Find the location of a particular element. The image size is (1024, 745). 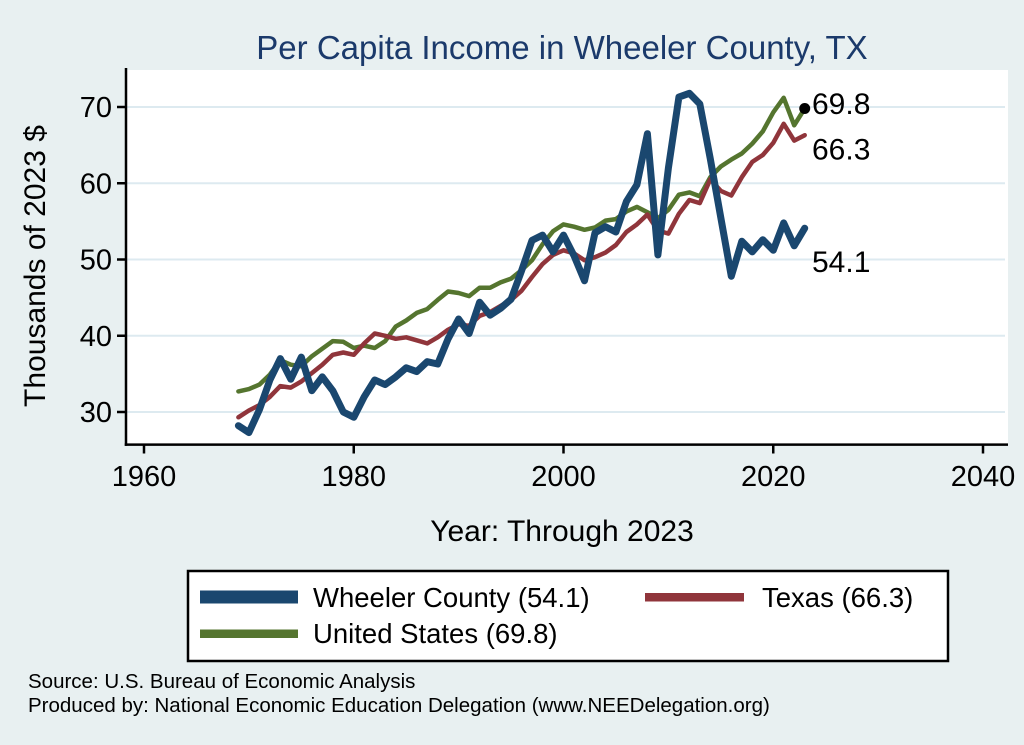

y-tick-label-70: 70 is located at coordinates (96, 108).